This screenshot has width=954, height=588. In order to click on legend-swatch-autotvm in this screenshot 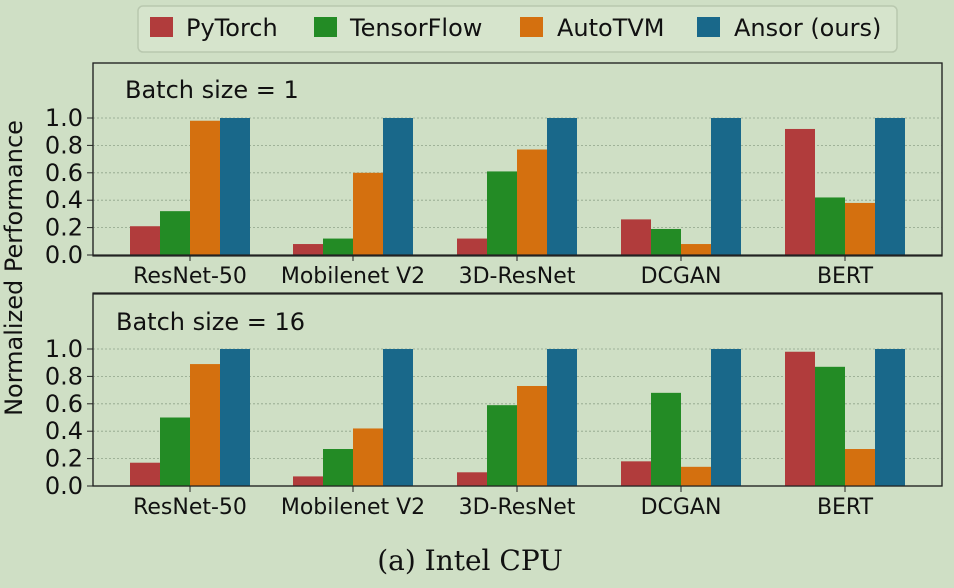, I will do `click(531, 27)`.